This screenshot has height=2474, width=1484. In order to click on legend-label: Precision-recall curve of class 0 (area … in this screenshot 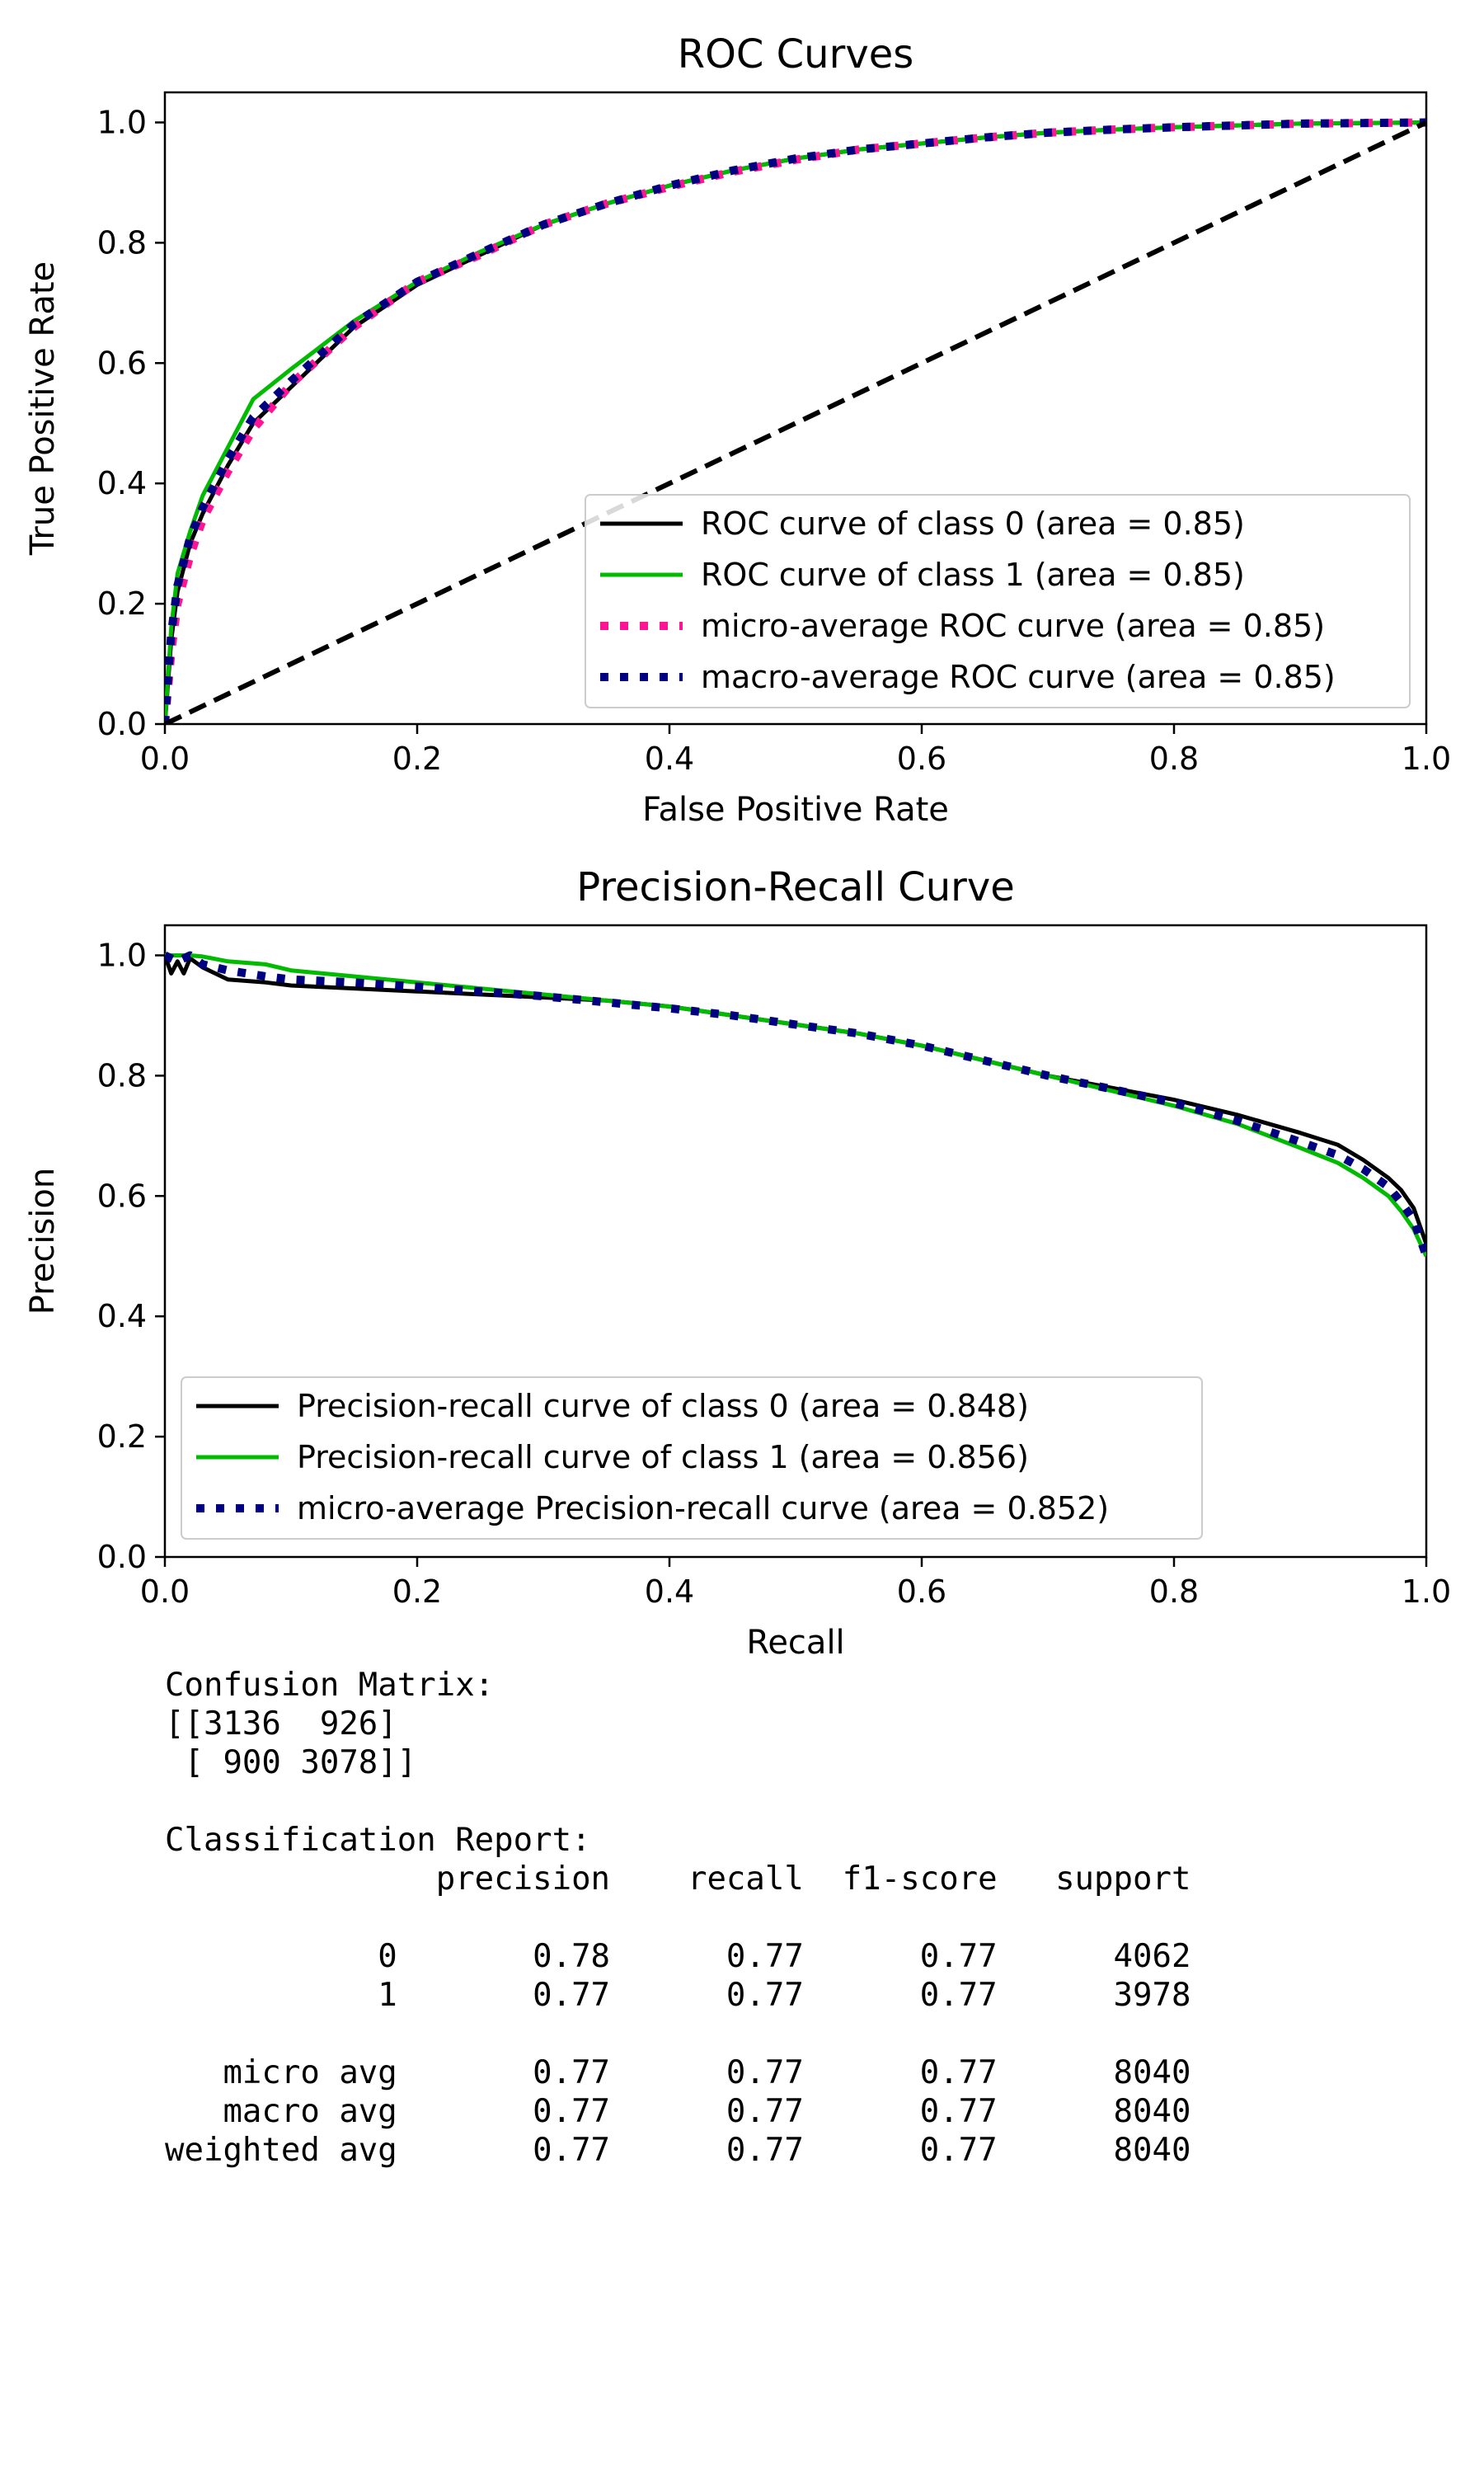, I will do `click(663, 1406)`.